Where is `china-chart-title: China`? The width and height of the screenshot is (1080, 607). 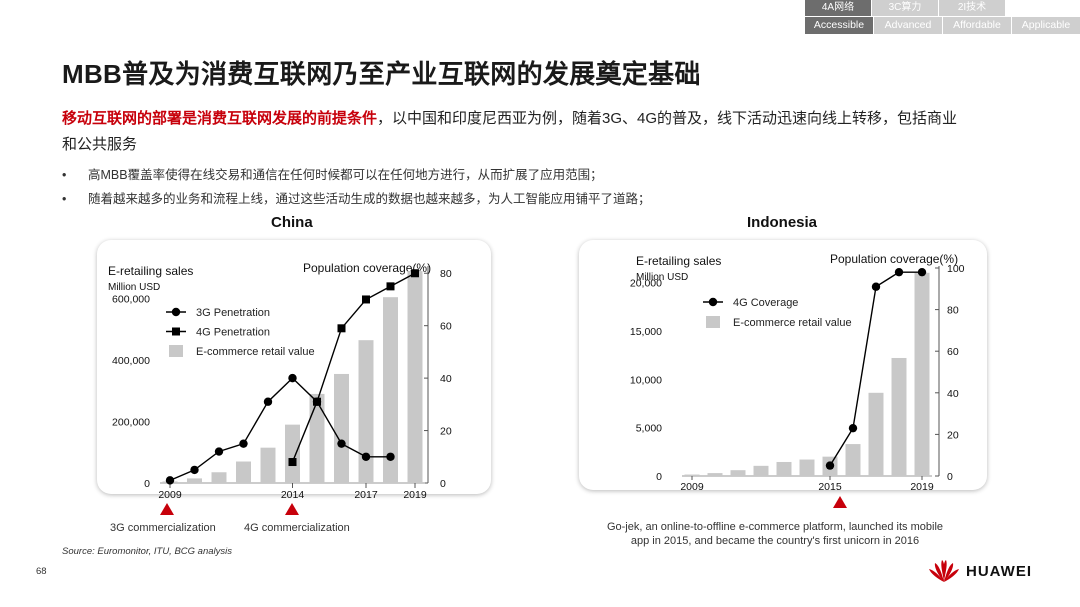
china-chart-title: China is located at coordinates (292, 222).